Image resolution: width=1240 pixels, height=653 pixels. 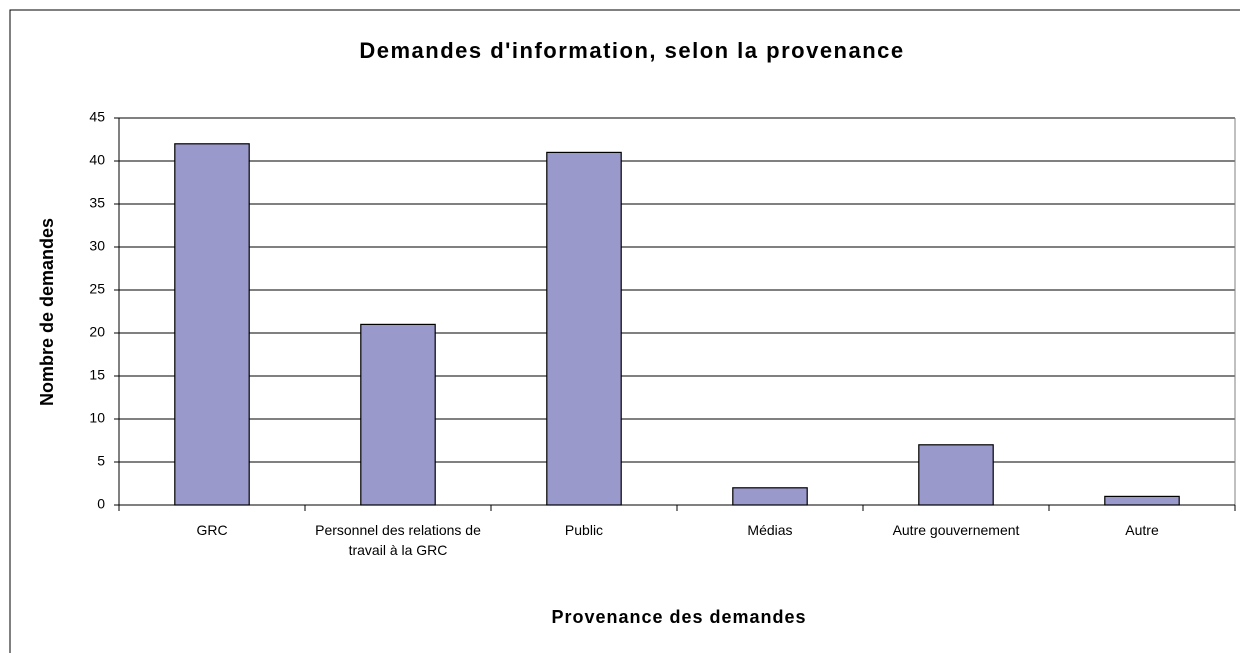 I want to click on y-tick-label: 30, so click(x=97, y=246).